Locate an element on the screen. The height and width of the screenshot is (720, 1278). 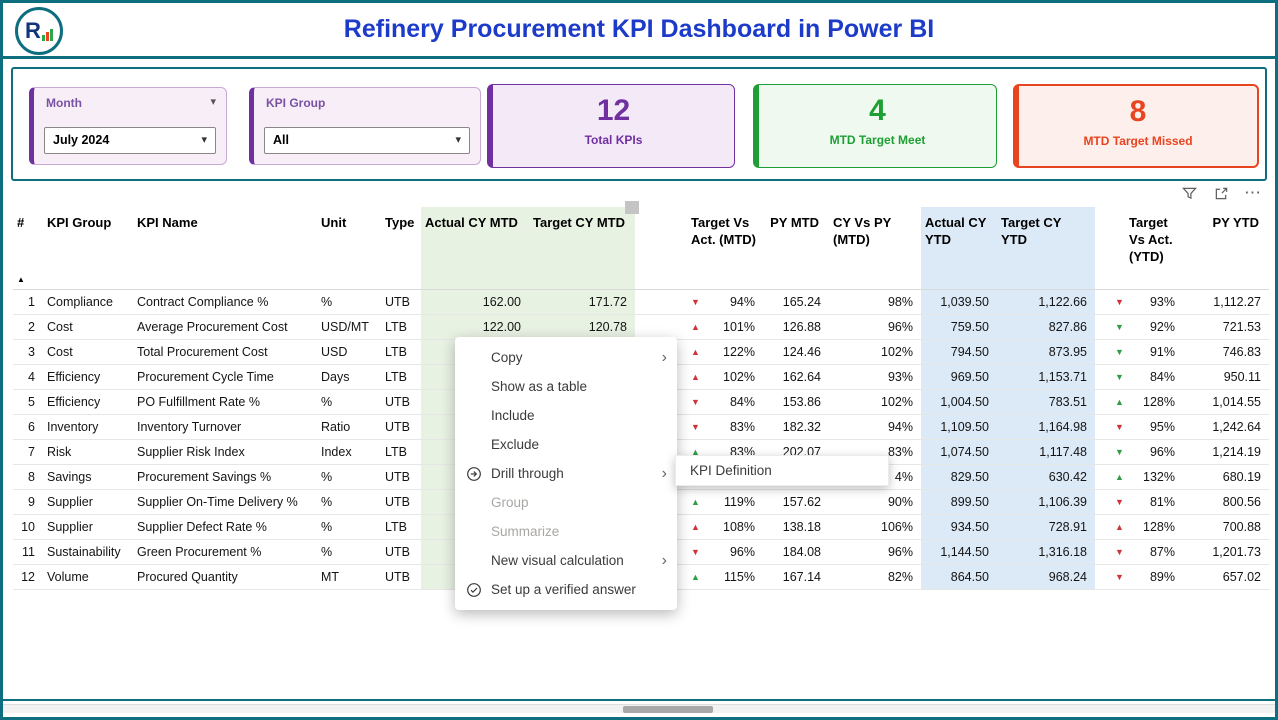
cell-group: Risk is located at coordinates (88, 452).